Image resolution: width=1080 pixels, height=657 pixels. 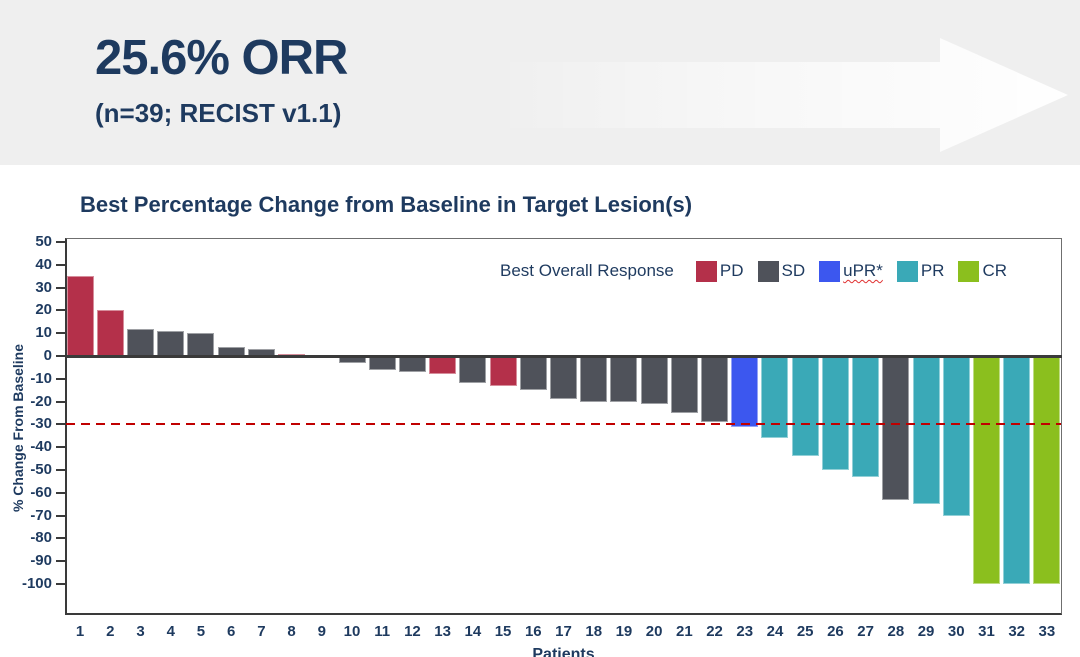 I want to click on legend-title: Best Overall Response, so click(x=587, y=270).